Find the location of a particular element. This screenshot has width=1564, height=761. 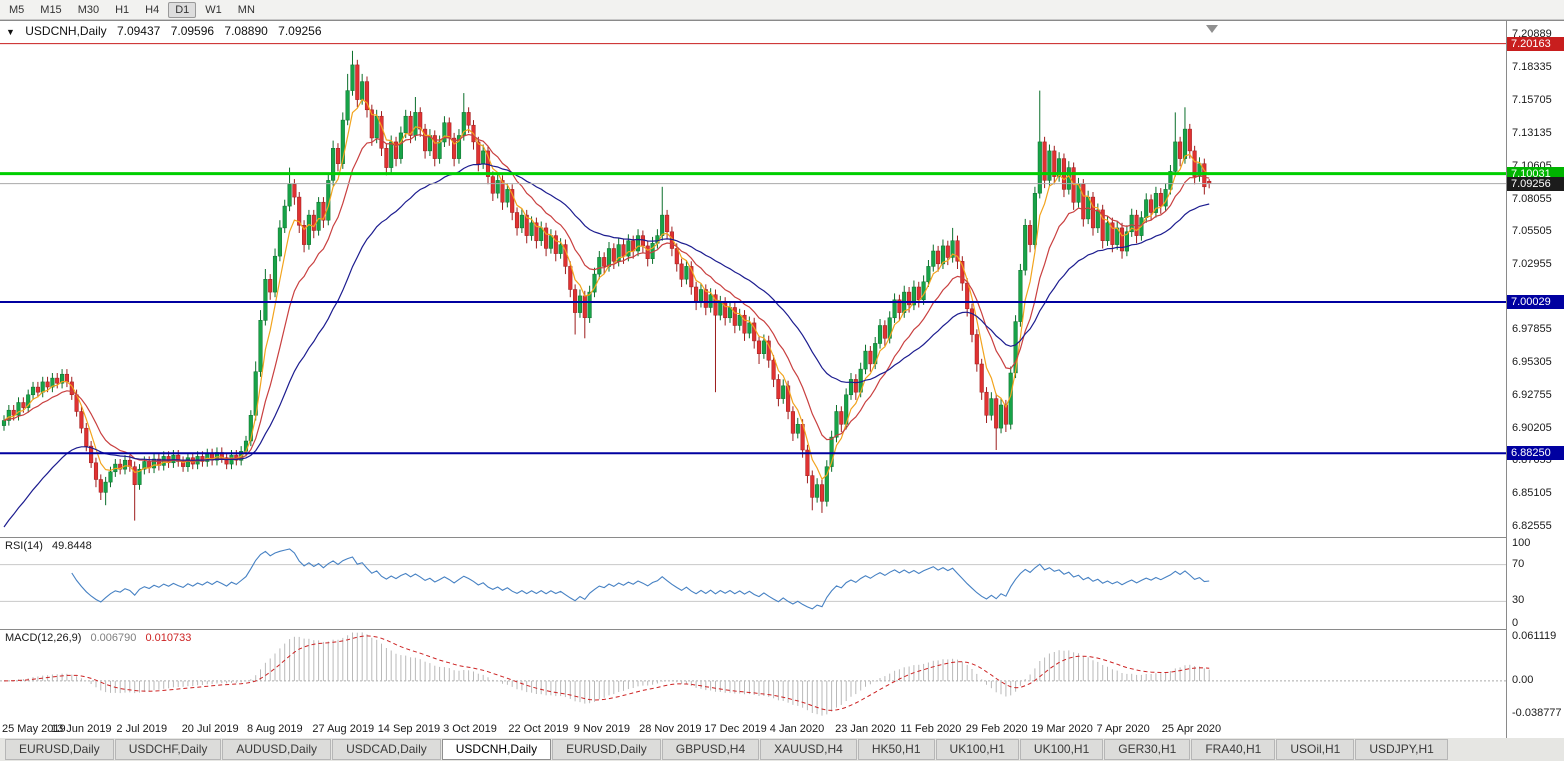

price-axis-tick: 7.13135 is located at coordinates (1532, 133).